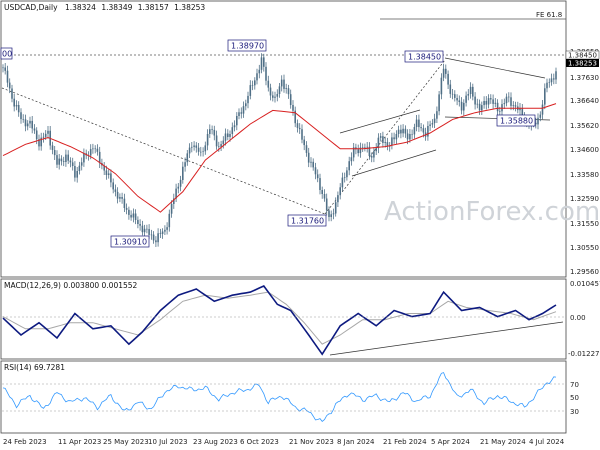 The width and height of the screenshot is (600, 450). I want to click on macd-title: MACD(12,26,9) 0.003800 0.001552, so click(71, 285).